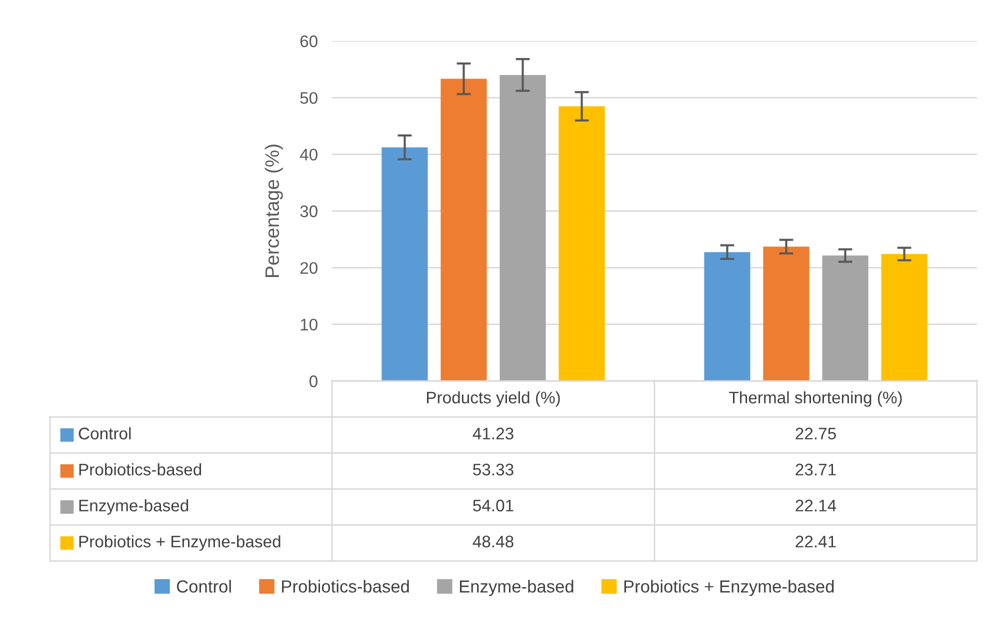  I want to click on y-axis-title: Percentage (%), so click(273, 210).